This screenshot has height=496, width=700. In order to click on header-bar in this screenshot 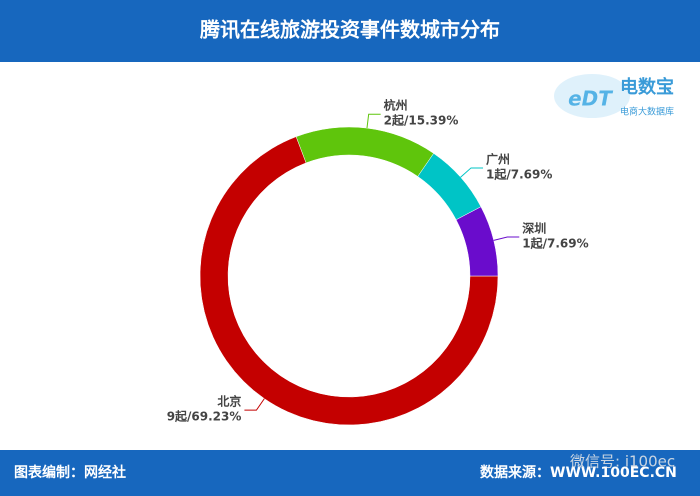, I will do `click(350, 31)`.